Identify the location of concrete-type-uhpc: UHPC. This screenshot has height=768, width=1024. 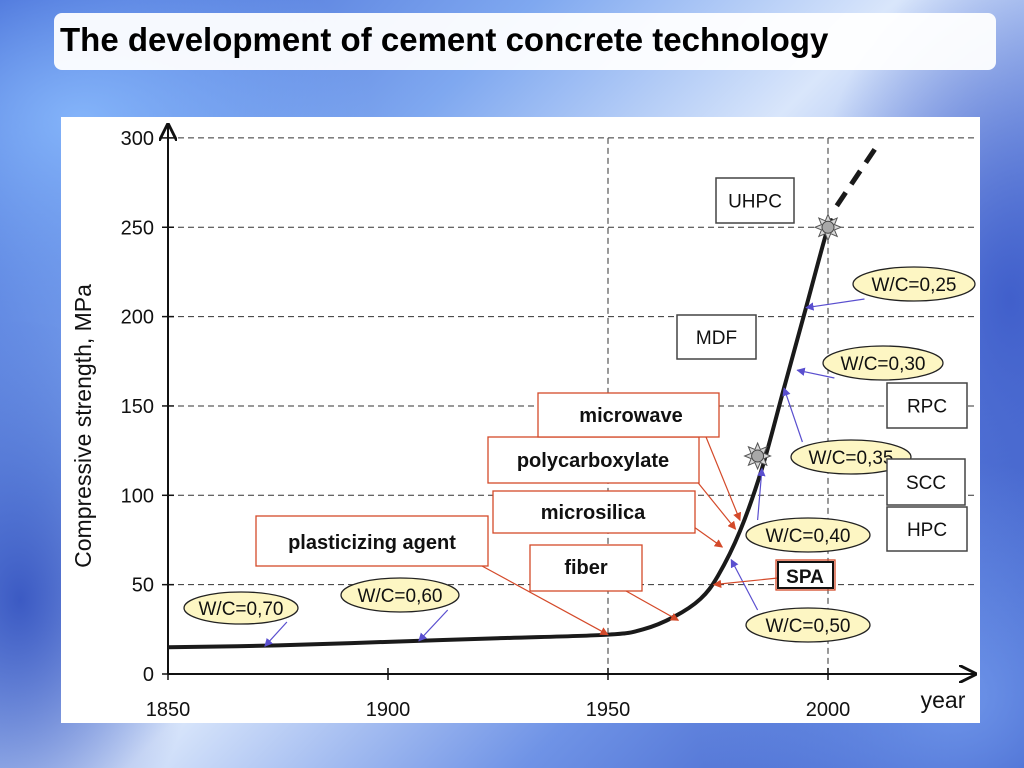
(755, 200).